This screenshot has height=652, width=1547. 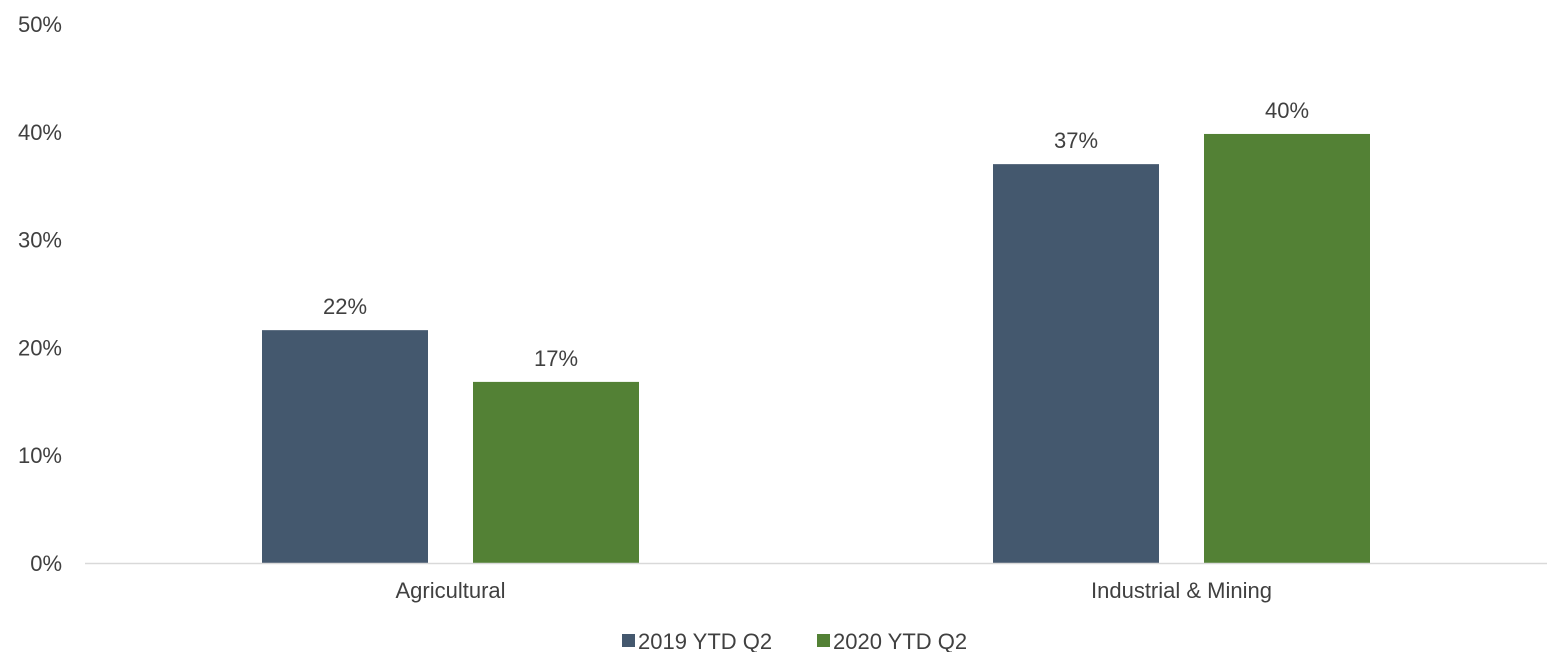 What do you see at coordinates (1076, 140) in the screenshot?
I see `data-label: 37%` at bounding box center [1076, 140].